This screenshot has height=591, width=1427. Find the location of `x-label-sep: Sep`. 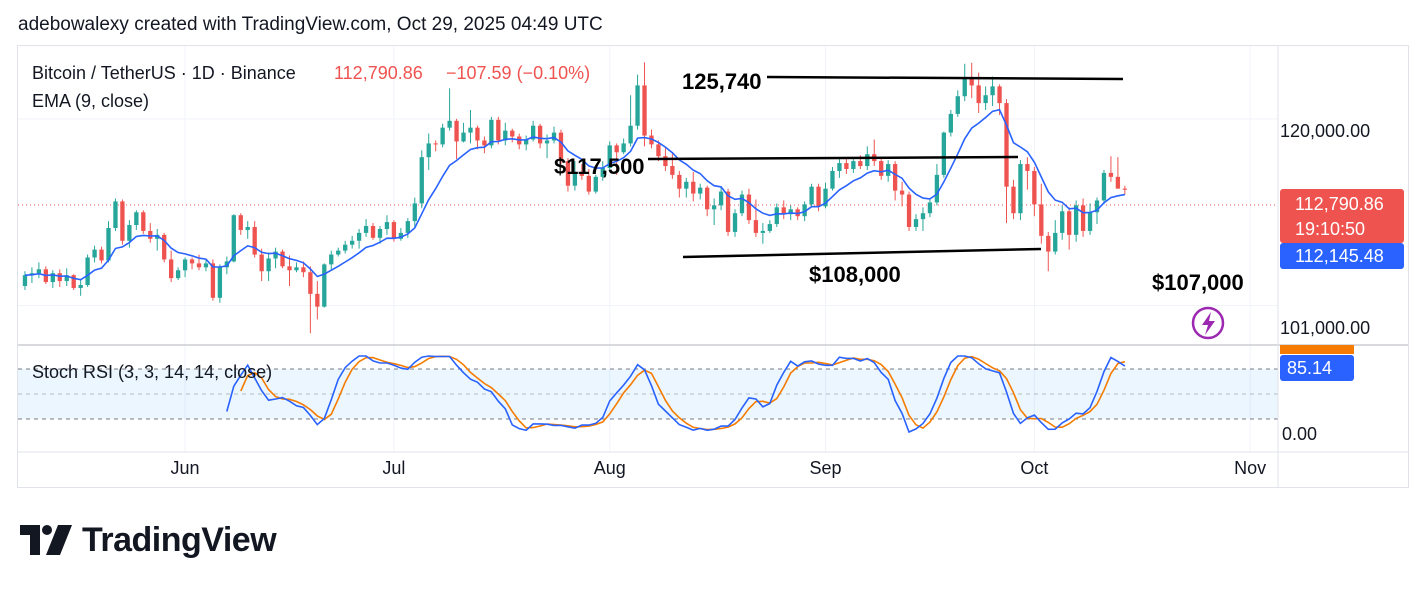

x-label-sep: Sep is located at coordinates (825, 468).